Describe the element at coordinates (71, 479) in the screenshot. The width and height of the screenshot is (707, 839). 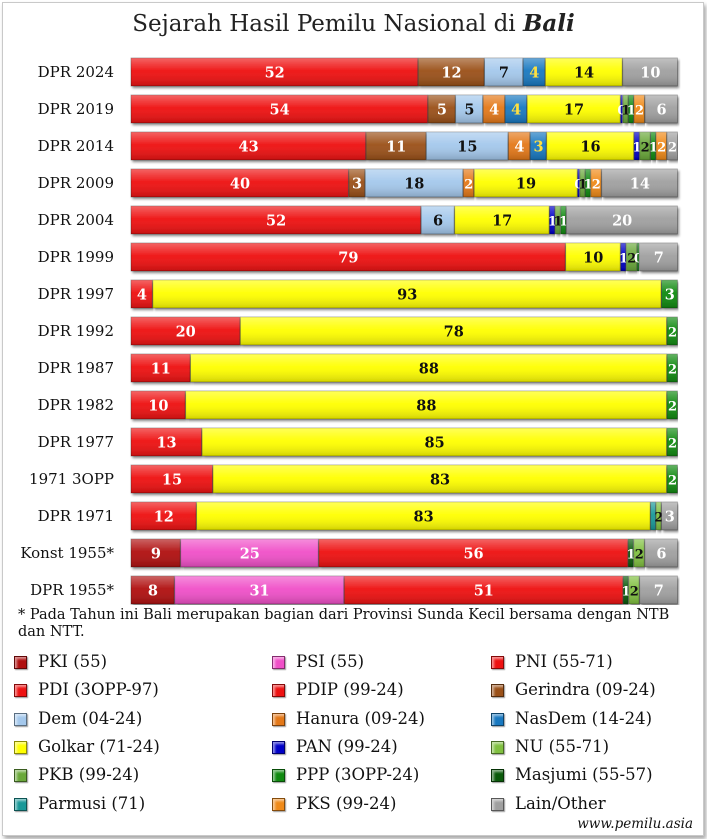
I see `row-label: 1971 3OPP` at that location.